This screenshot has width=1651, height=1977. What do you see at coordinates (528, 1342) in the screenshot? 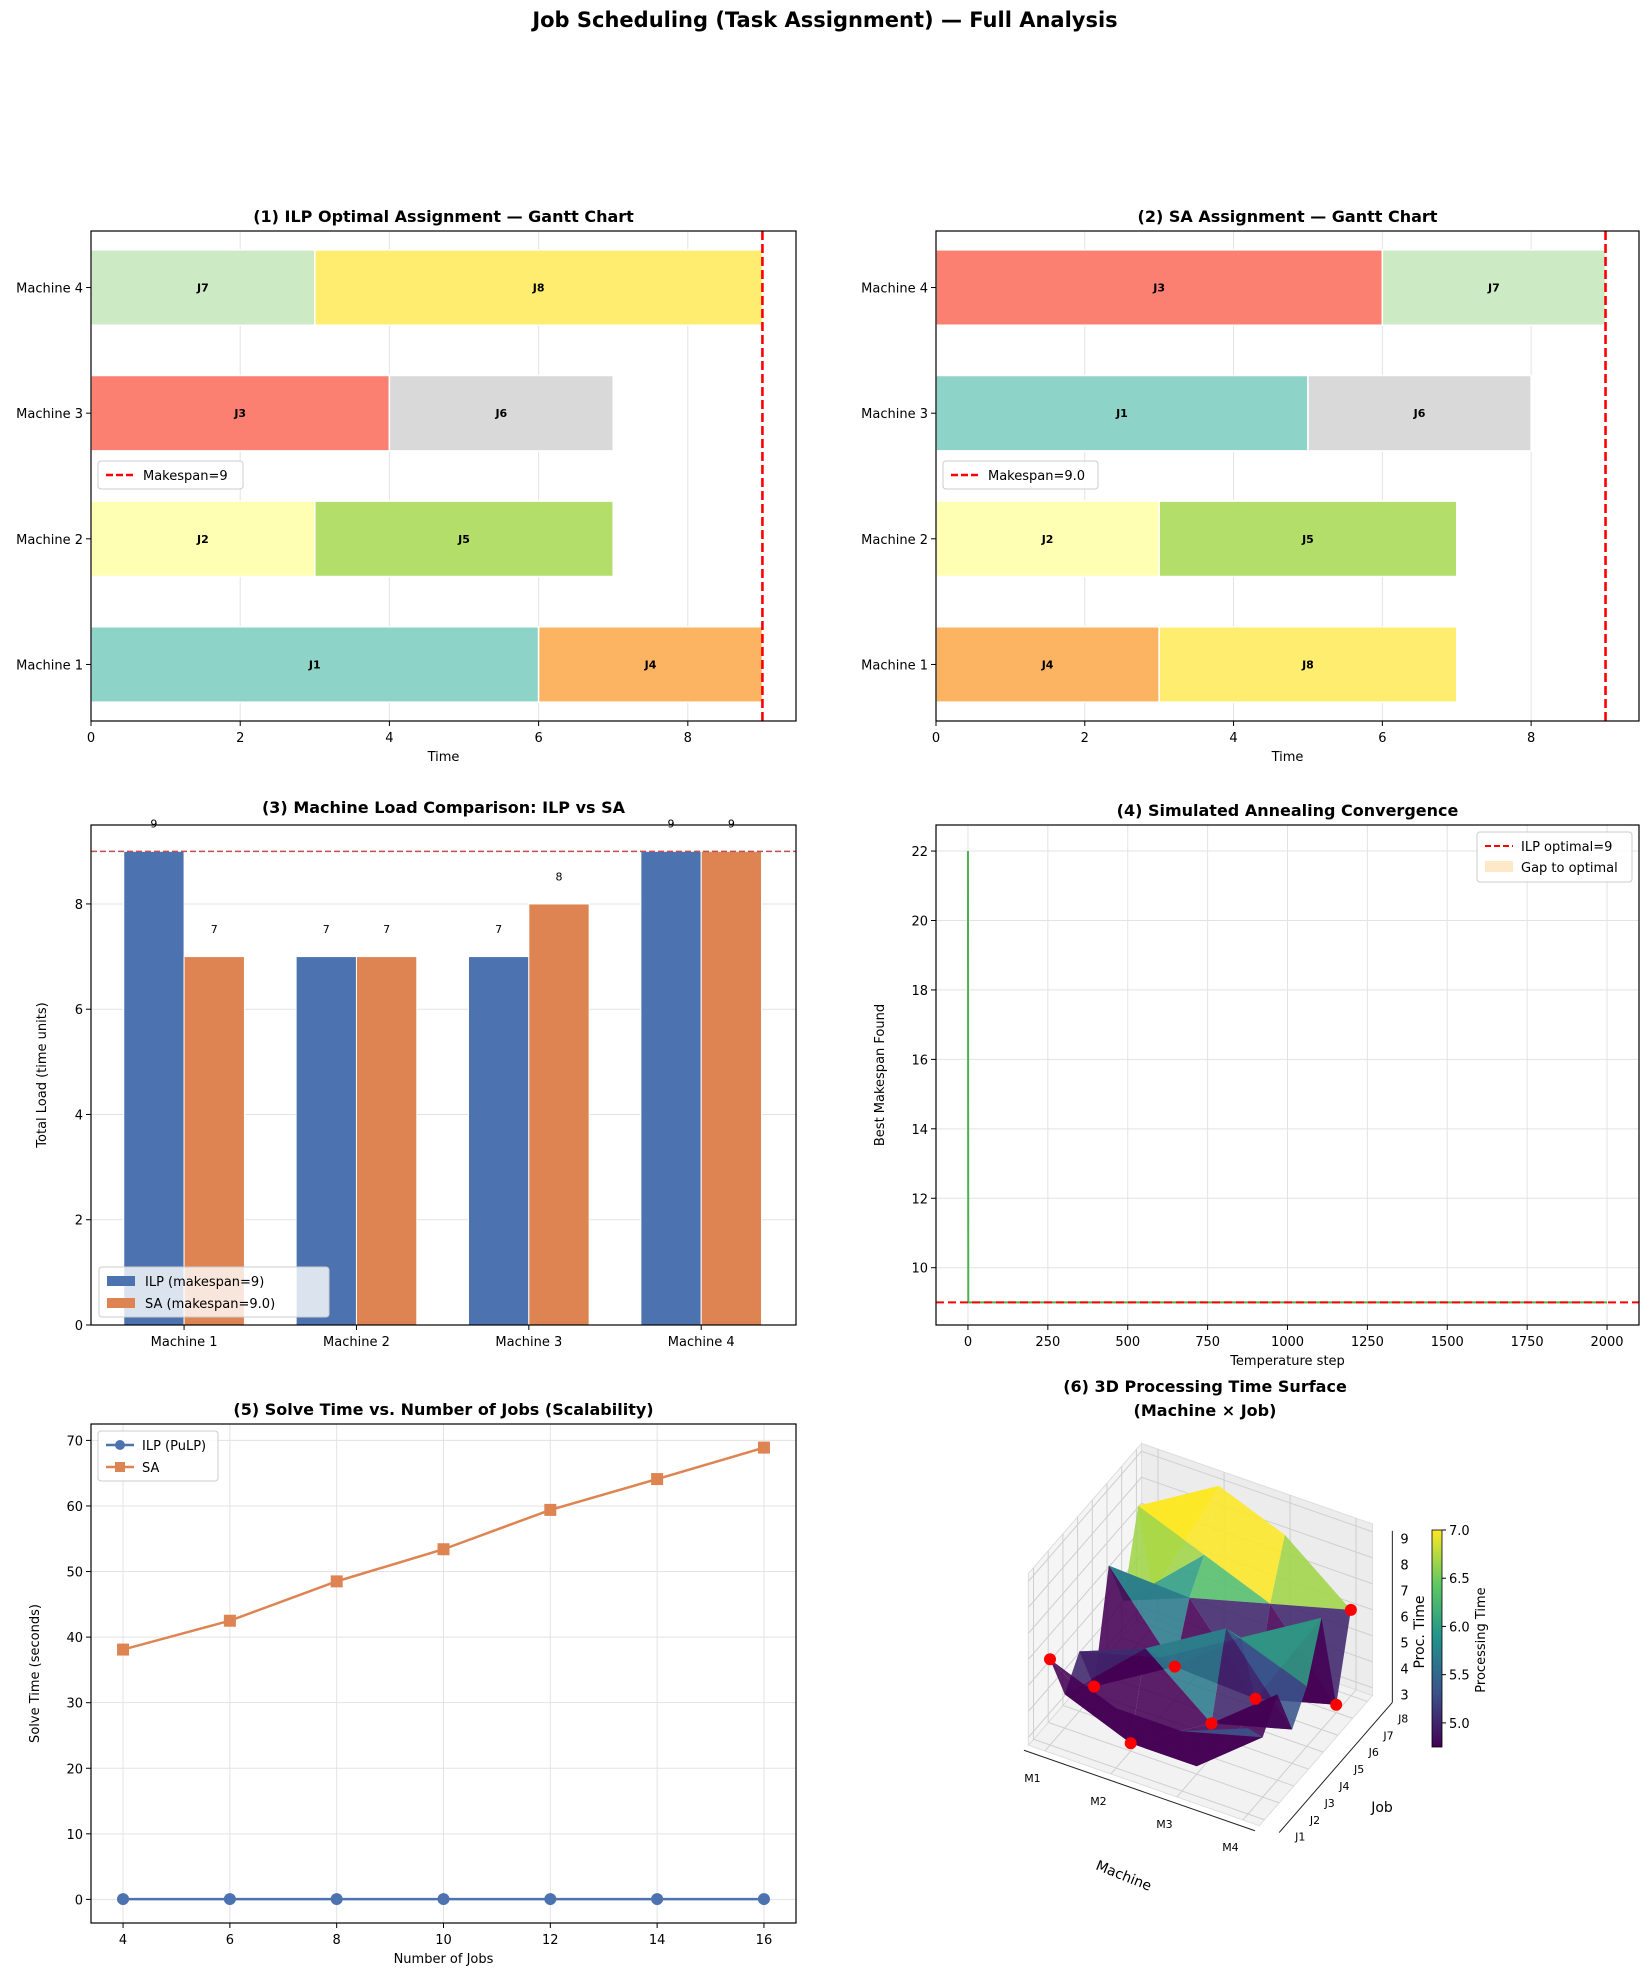
I see `x-tick-label: Machine 3` at bounding box center [528, 1342].